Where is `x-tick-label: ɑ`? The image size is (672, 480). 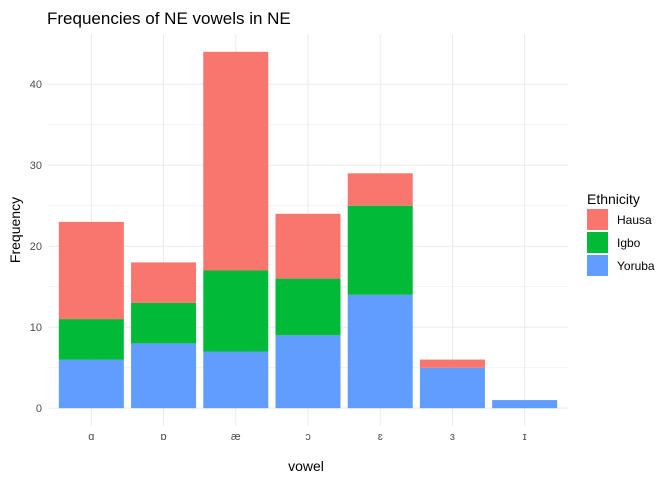 x-tick-label: ɑ is located at coordinates (91, 437).